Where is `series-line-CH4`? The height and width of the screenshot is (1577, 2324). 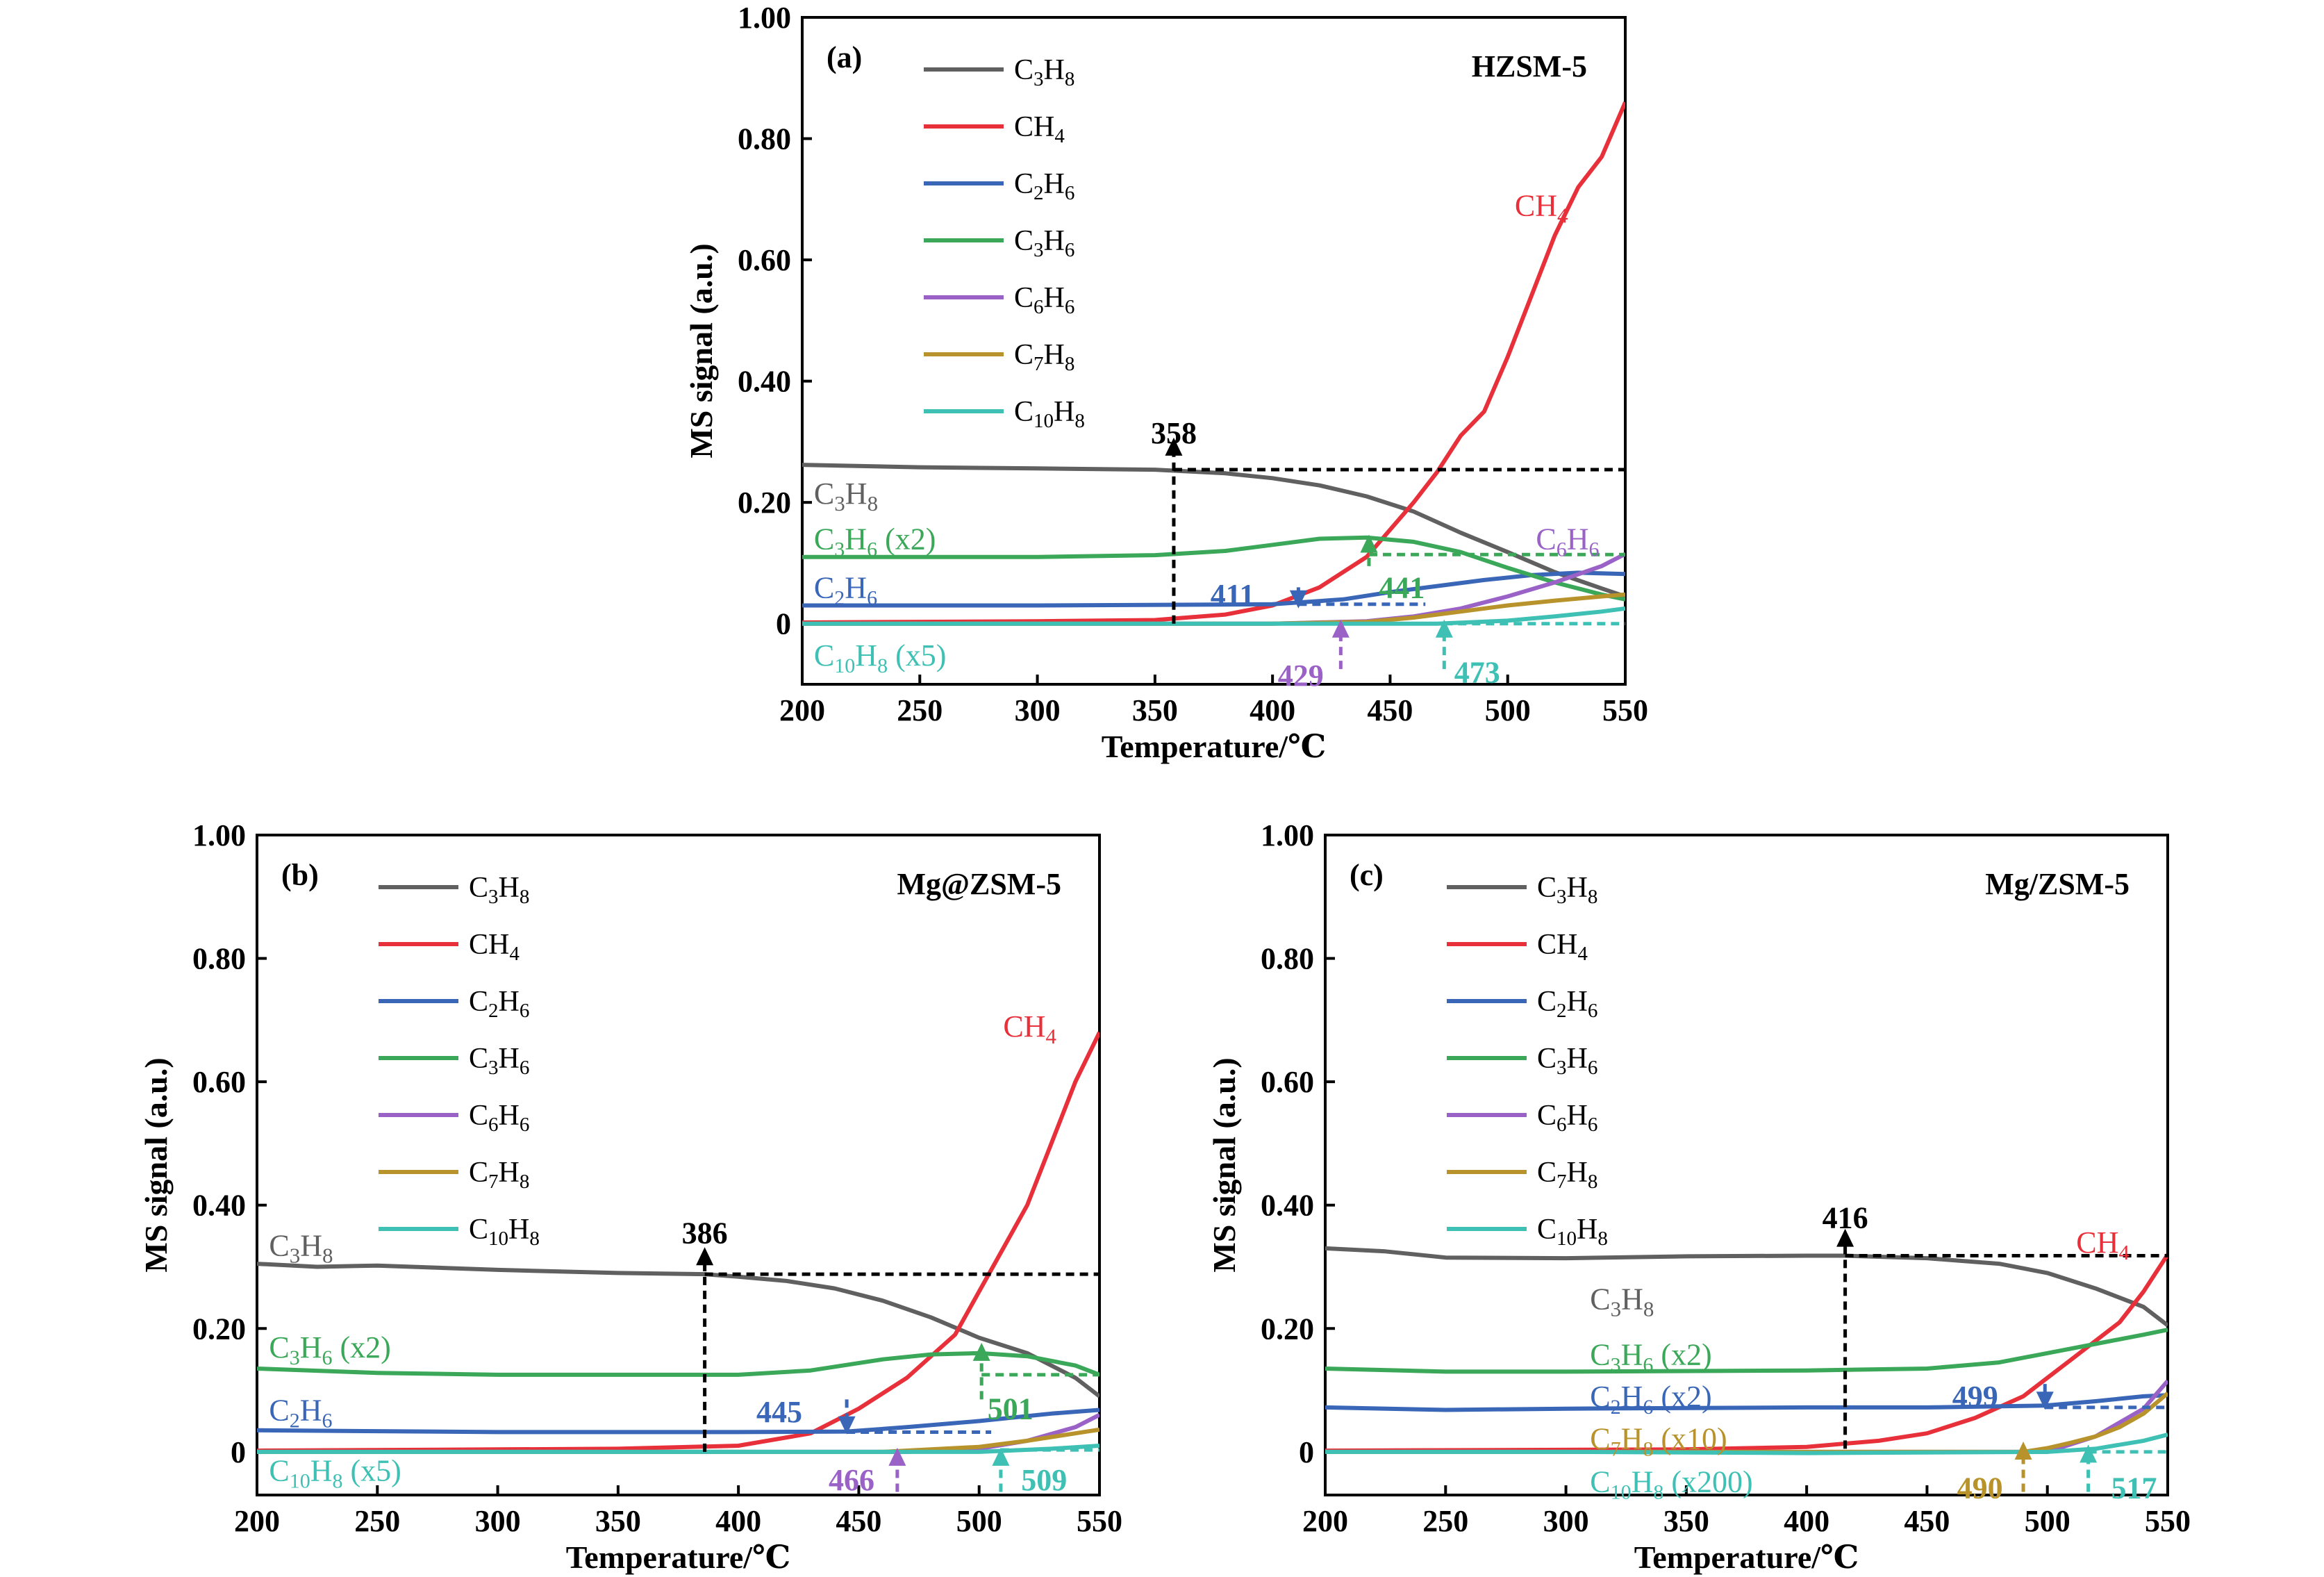 series-line-CH4 is located at coordinates (1746, 1353).